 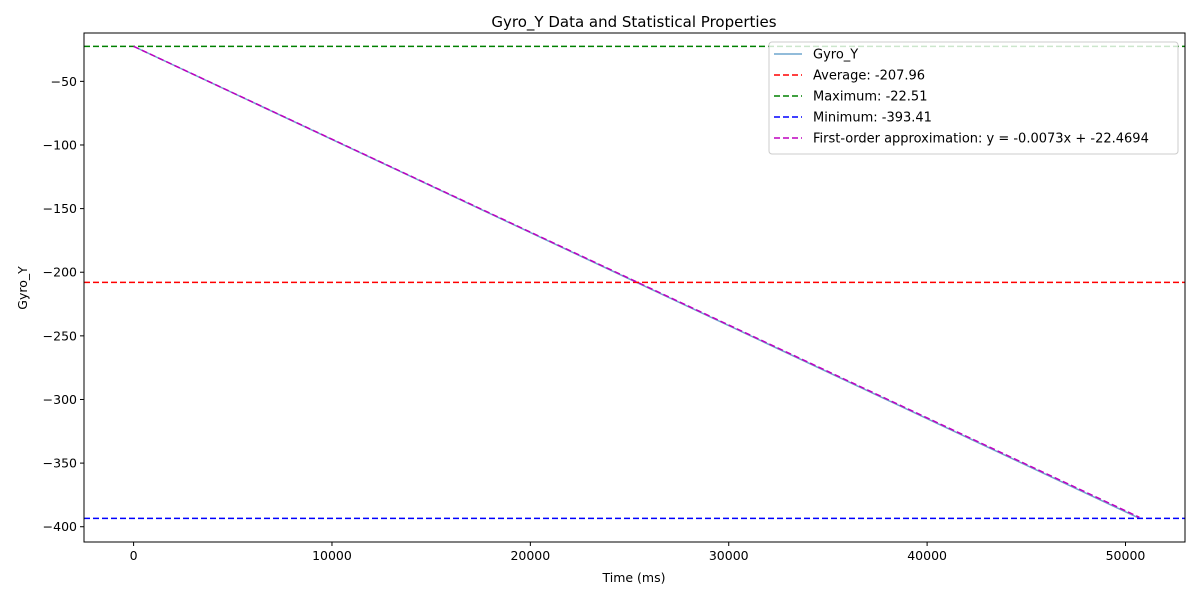 What do you see at coordinates (869, 76) in the screenshot?
I see `legend-entry: Average: -207.96` at bounding box center [869, 76].